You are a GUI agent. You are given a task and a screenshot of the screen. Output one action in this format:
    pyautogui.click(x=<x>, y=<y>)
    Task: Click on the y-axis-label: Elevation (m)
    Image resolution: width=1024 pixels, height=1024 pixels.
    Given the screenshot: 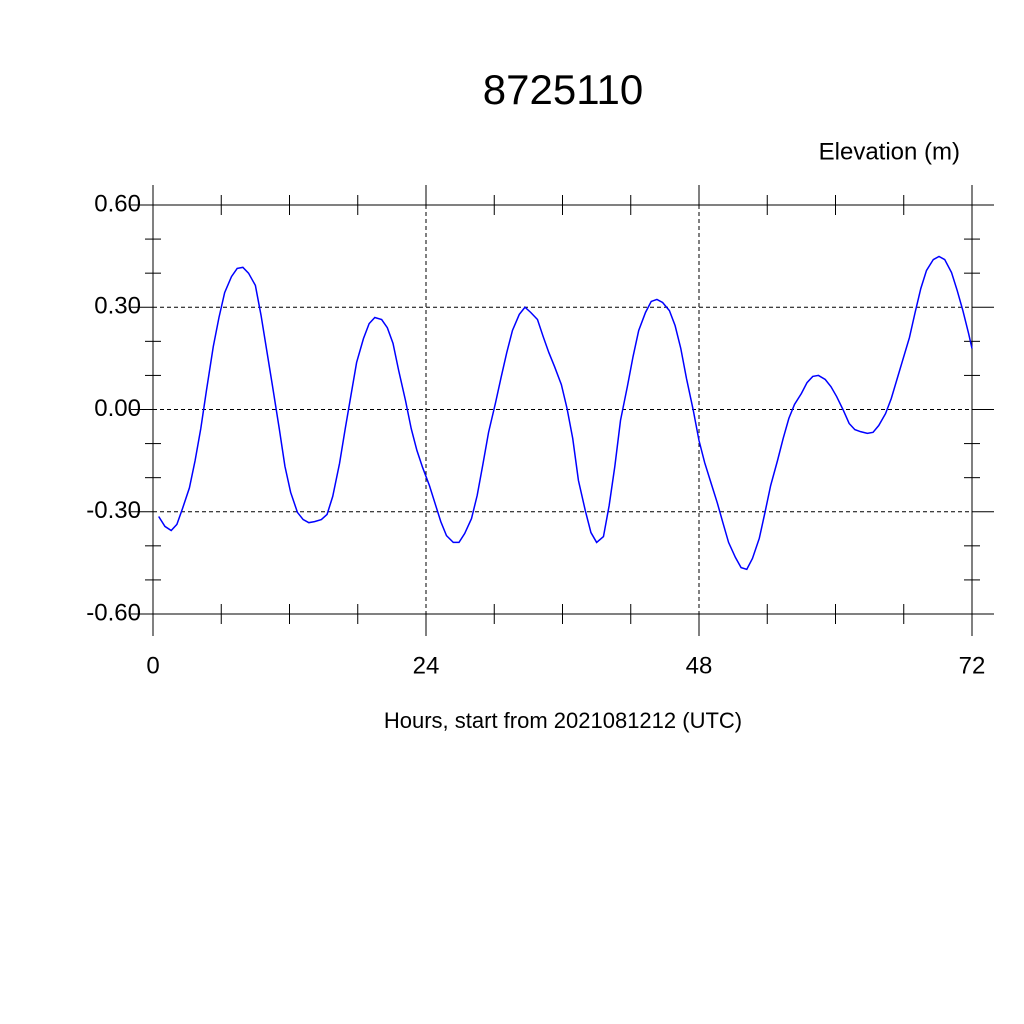 What is the action you would take?
    pyautogui.click(x=889, y=151)
    